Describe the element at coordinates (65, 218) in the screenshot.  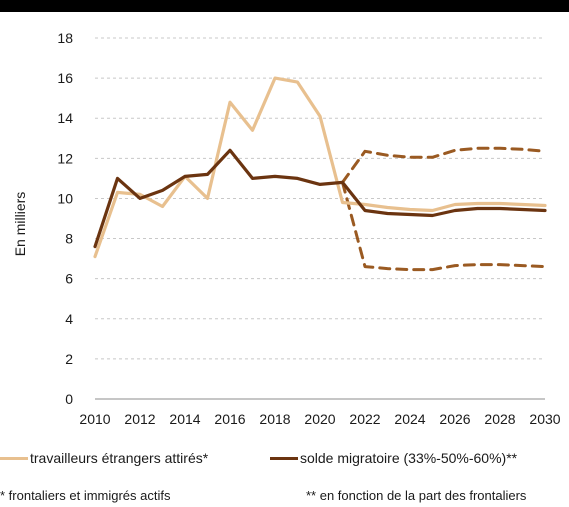
I see `y-tick-labels: 0 2 4 6 8 10 12 14 16 18` at that location.